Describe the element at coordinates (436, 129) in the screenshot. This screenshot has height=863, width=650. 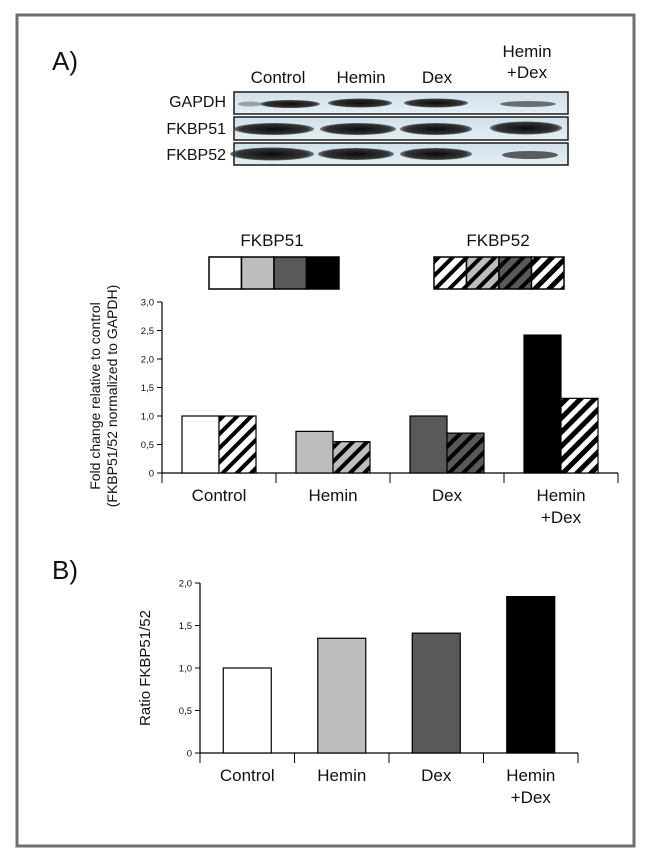
I see `blot-band-fkbp51-dex` at that location.